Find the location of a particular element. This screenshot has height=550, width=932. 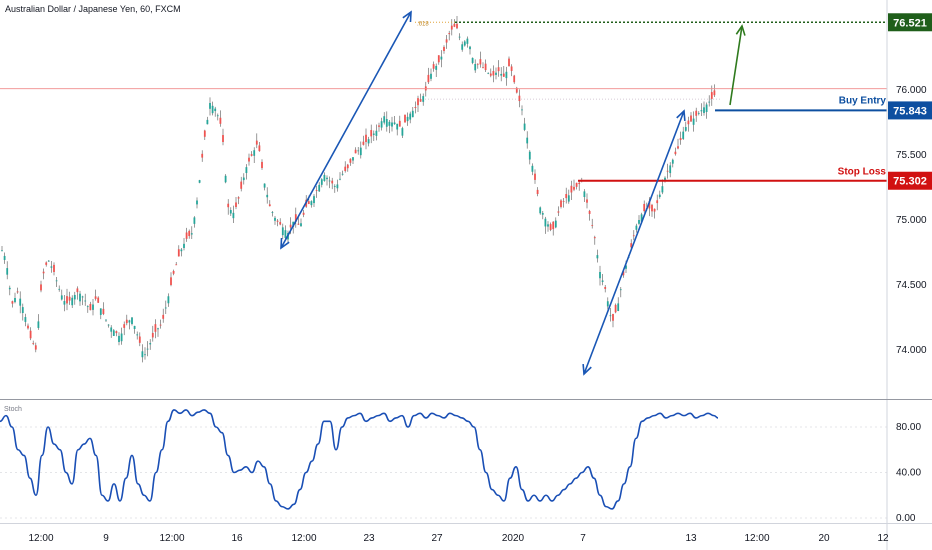

target-arrow-head is located at coordinates (740, 30).